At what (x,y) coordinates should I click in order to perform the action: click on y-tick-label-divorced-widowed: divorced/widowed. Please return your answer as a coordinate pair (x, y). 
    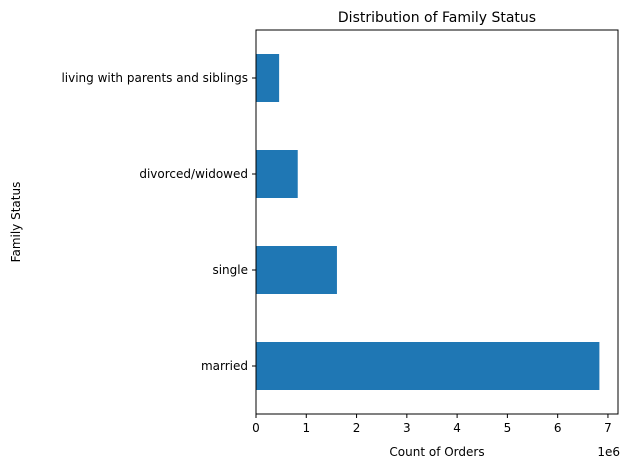
    Looking at the image, I should click on (193, 174).